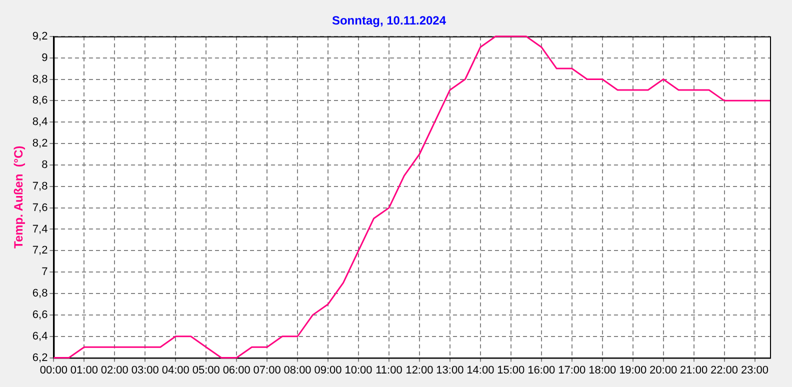 This screenshot has height=387, width=792. Describe the element at coordinates (40, 294) in the screenshot. I see `y-tick-label: 6,8` at that location.